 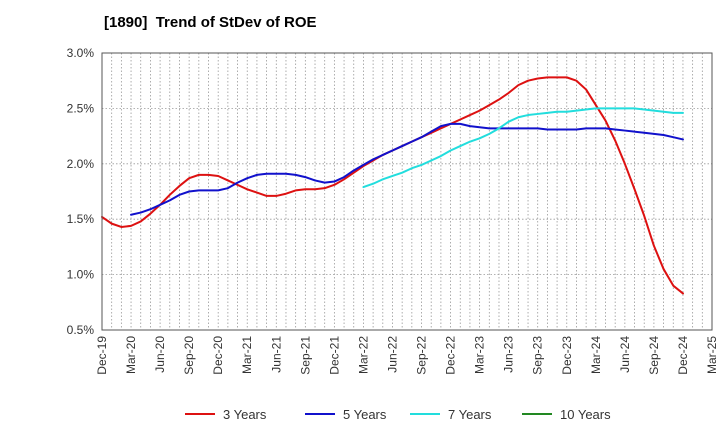 I want to click on x-tick-label: Mar-23, so click(x=480, y=355).